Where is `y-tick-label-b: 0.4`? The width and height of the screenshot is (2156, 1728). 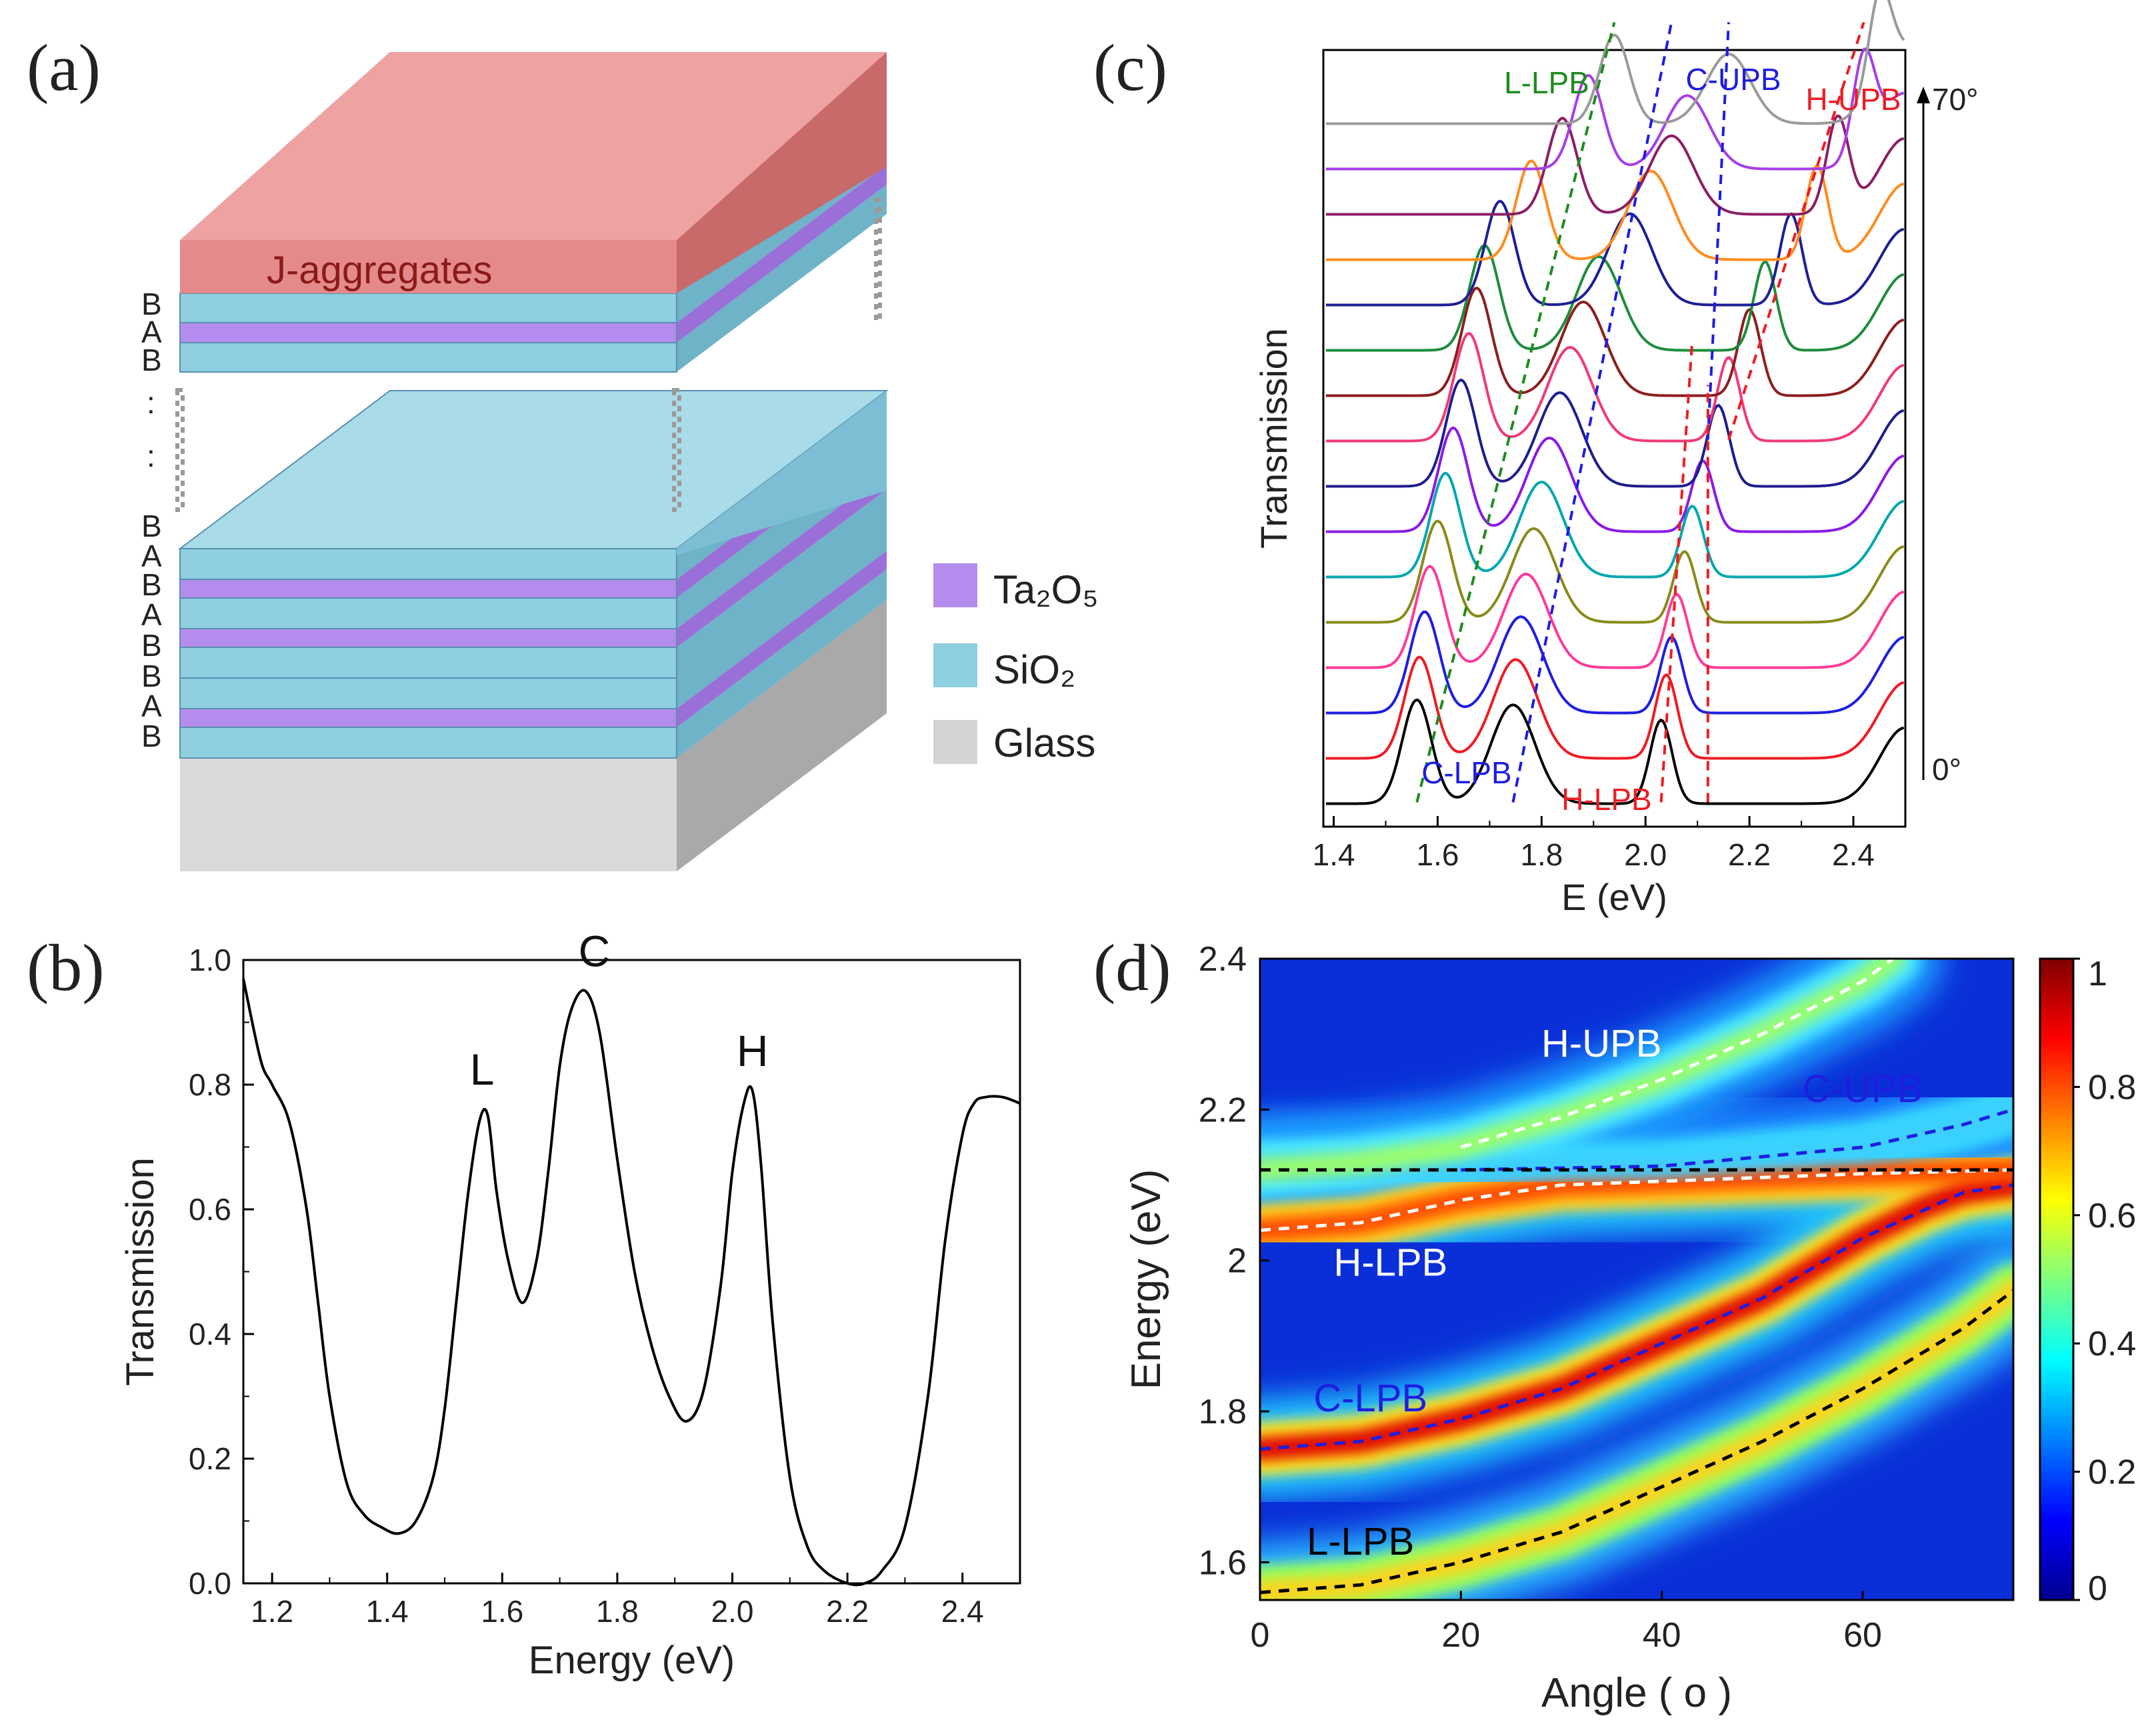 y-tick-label-b: 0.4 is located at coordinates (210, 1334).